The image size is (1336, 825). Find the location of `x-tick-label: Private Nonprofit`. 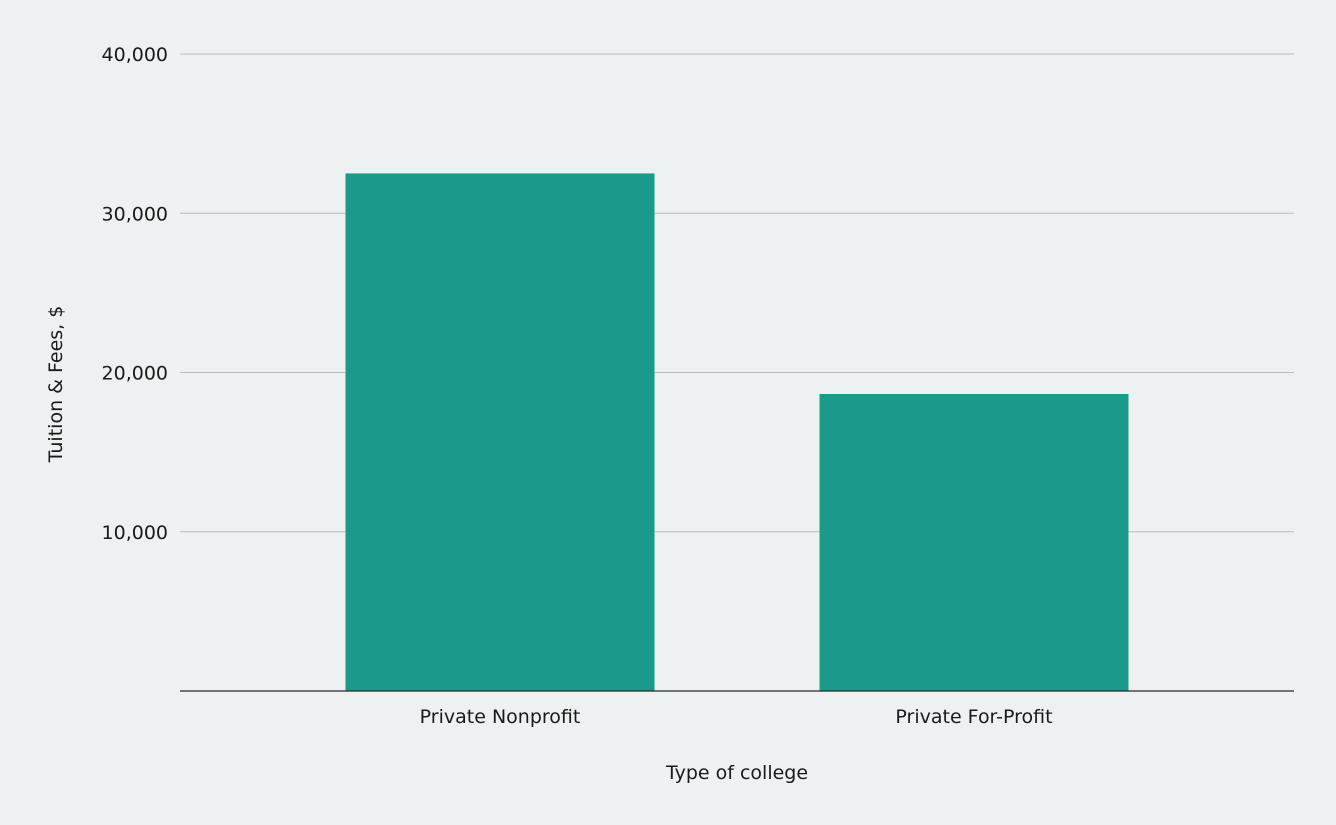

x-tick-label: Private Nonprofit is located at coordinates (500, 717).